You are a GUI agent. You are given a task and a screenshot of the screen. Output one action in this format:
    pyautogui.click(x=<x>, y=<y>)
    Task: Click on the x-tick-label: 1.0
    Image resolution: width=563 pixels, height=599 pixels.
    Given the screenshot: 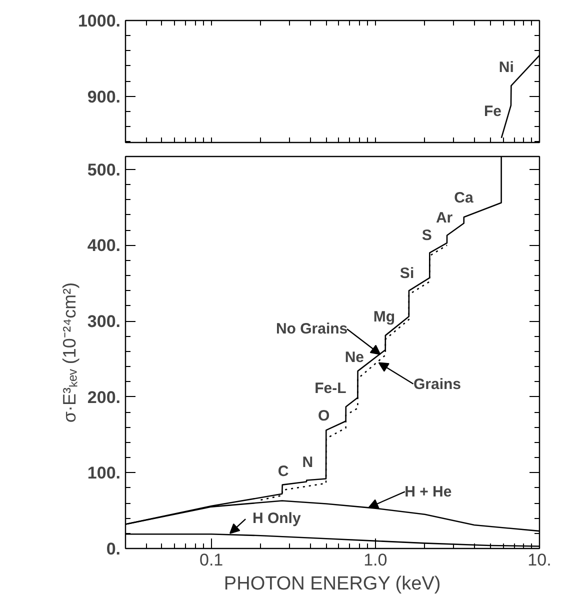 What is the action you would take?
    pyautogui.click(x=376, y=560)
    